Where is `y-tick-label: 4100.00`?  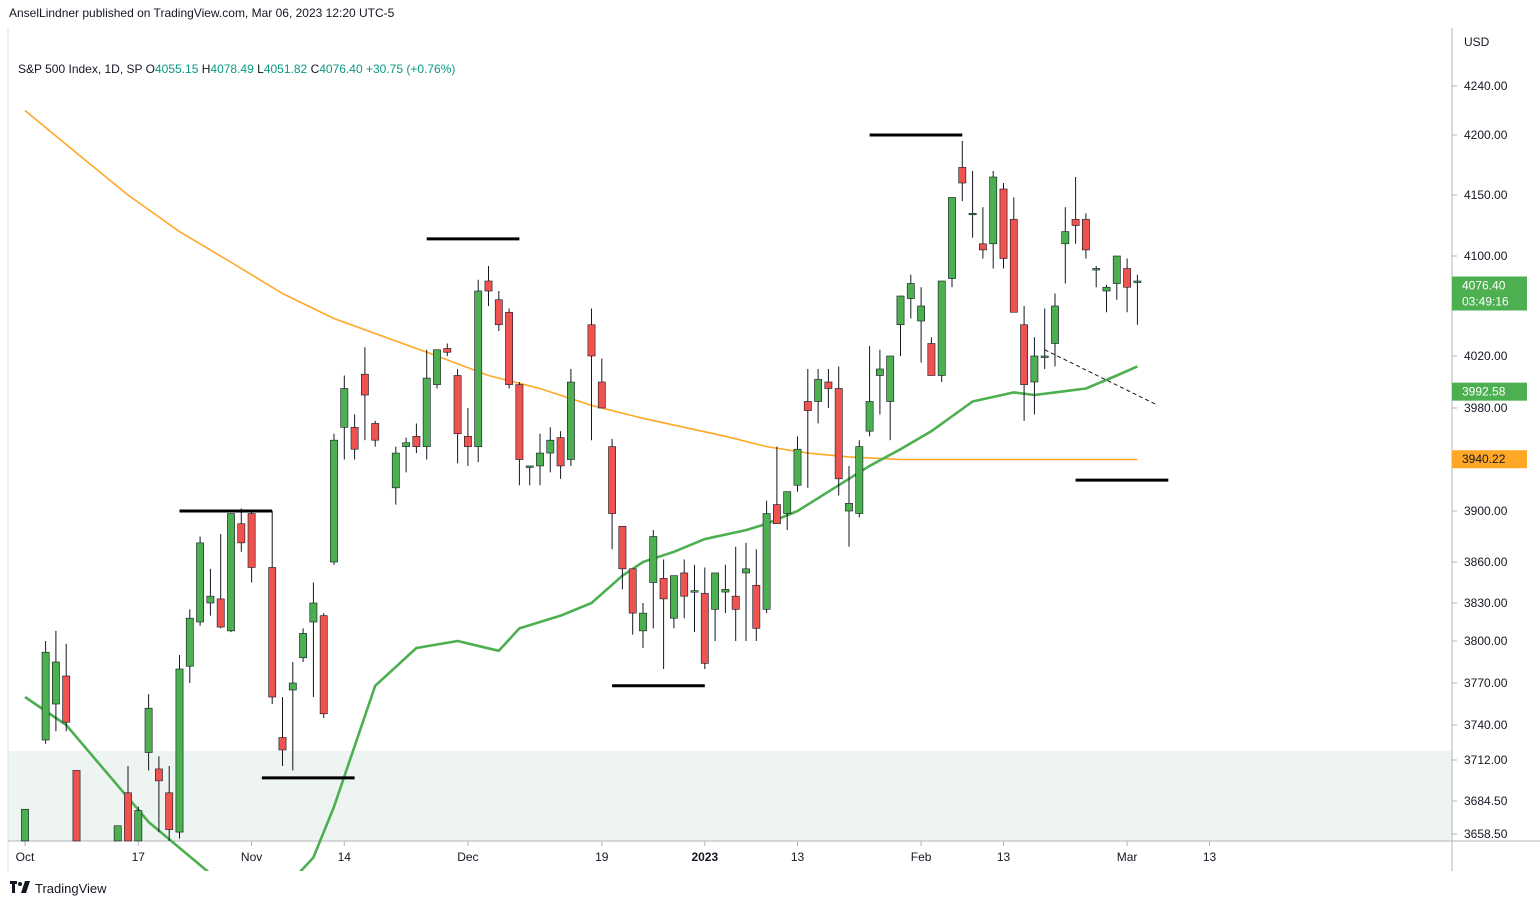 y-tick-label: 4100.00 is located at coordinates (1486, 256).